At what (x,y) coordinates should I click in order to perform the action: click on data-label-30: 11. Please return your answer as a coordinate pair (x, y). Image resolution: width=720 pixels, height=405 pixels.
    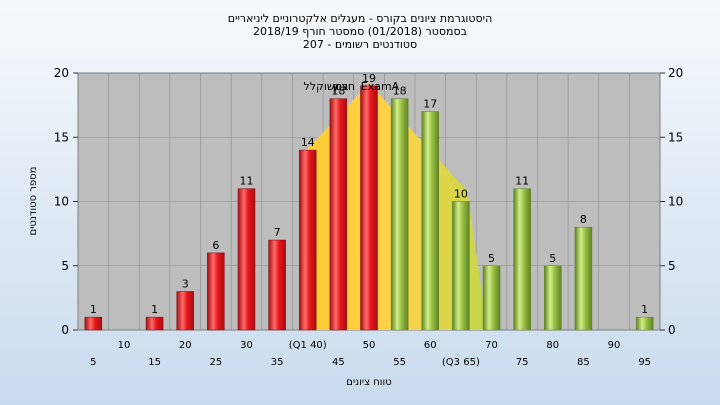
    Looking at the image, I should click on (246, 181).